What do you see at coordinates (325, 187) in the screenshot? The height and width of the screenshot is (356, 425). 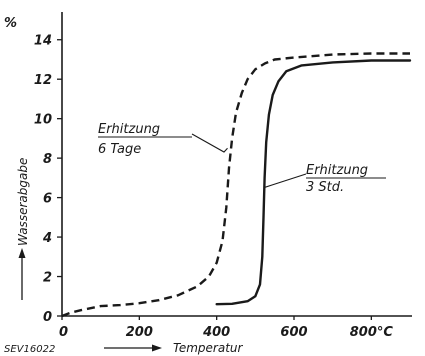 I see `annotation-label-solid-line2: 3 Std.` at bounding box center [325, 187].